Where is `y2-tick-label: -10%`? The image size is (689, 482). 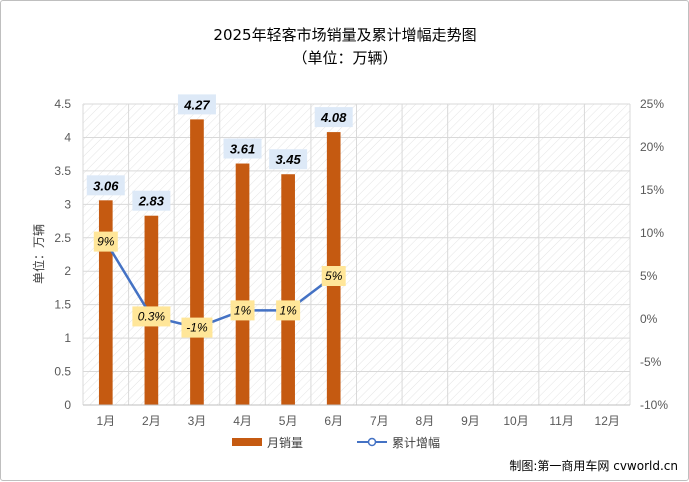
y2-tick-label: -10% is located at coordinates (654, 405).